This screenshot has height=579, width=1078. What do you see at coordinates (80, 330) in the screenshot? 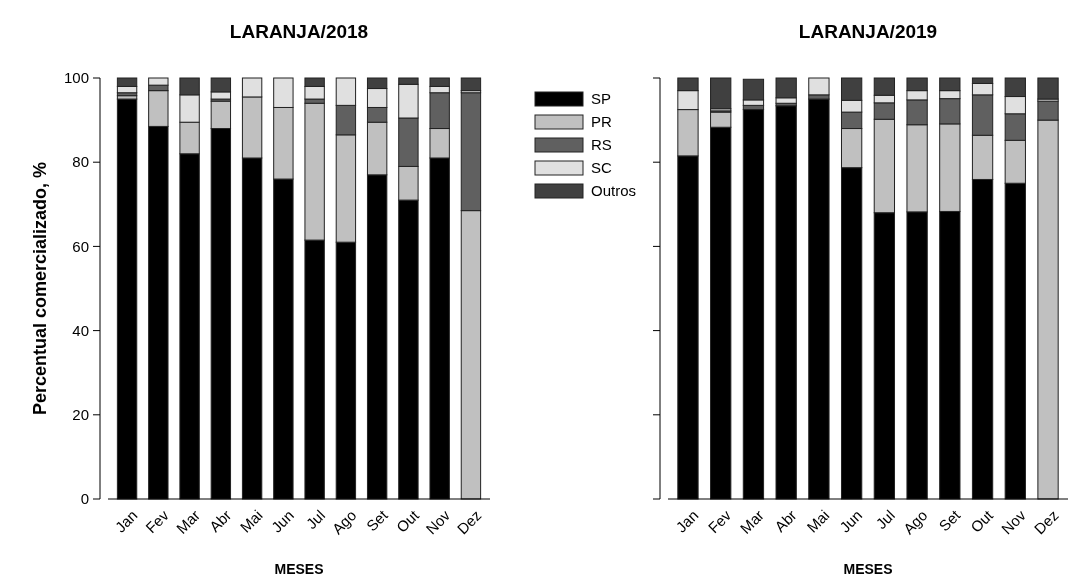
I see `y-tick-label: 40` at bounding box center [80, 330].